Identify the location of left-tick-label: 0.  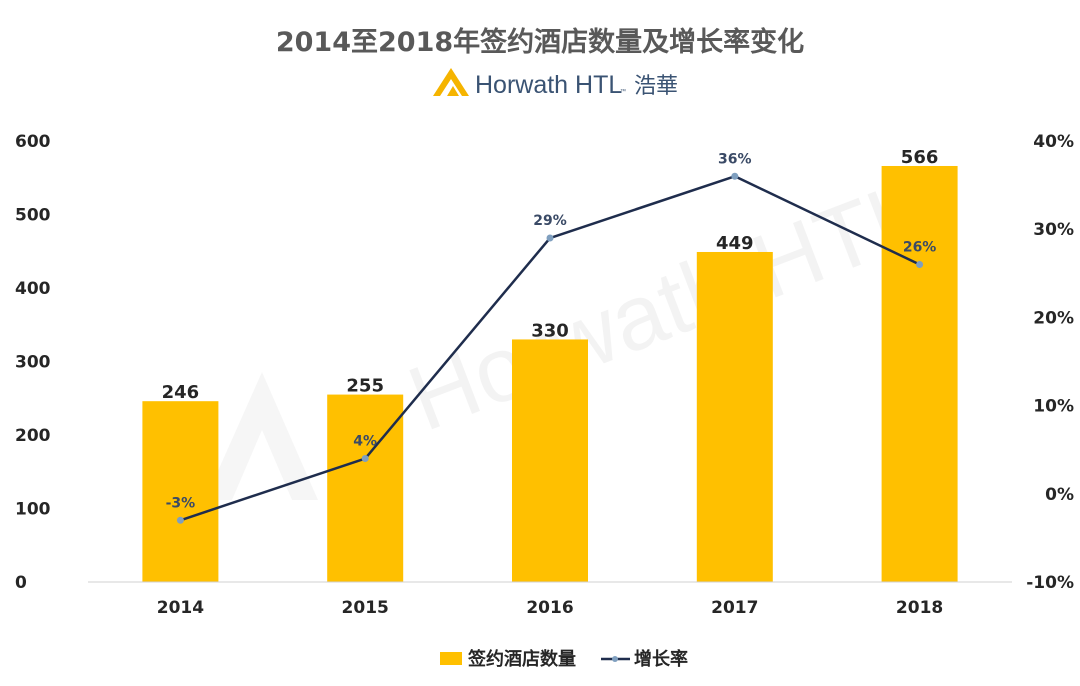
(21, 583).